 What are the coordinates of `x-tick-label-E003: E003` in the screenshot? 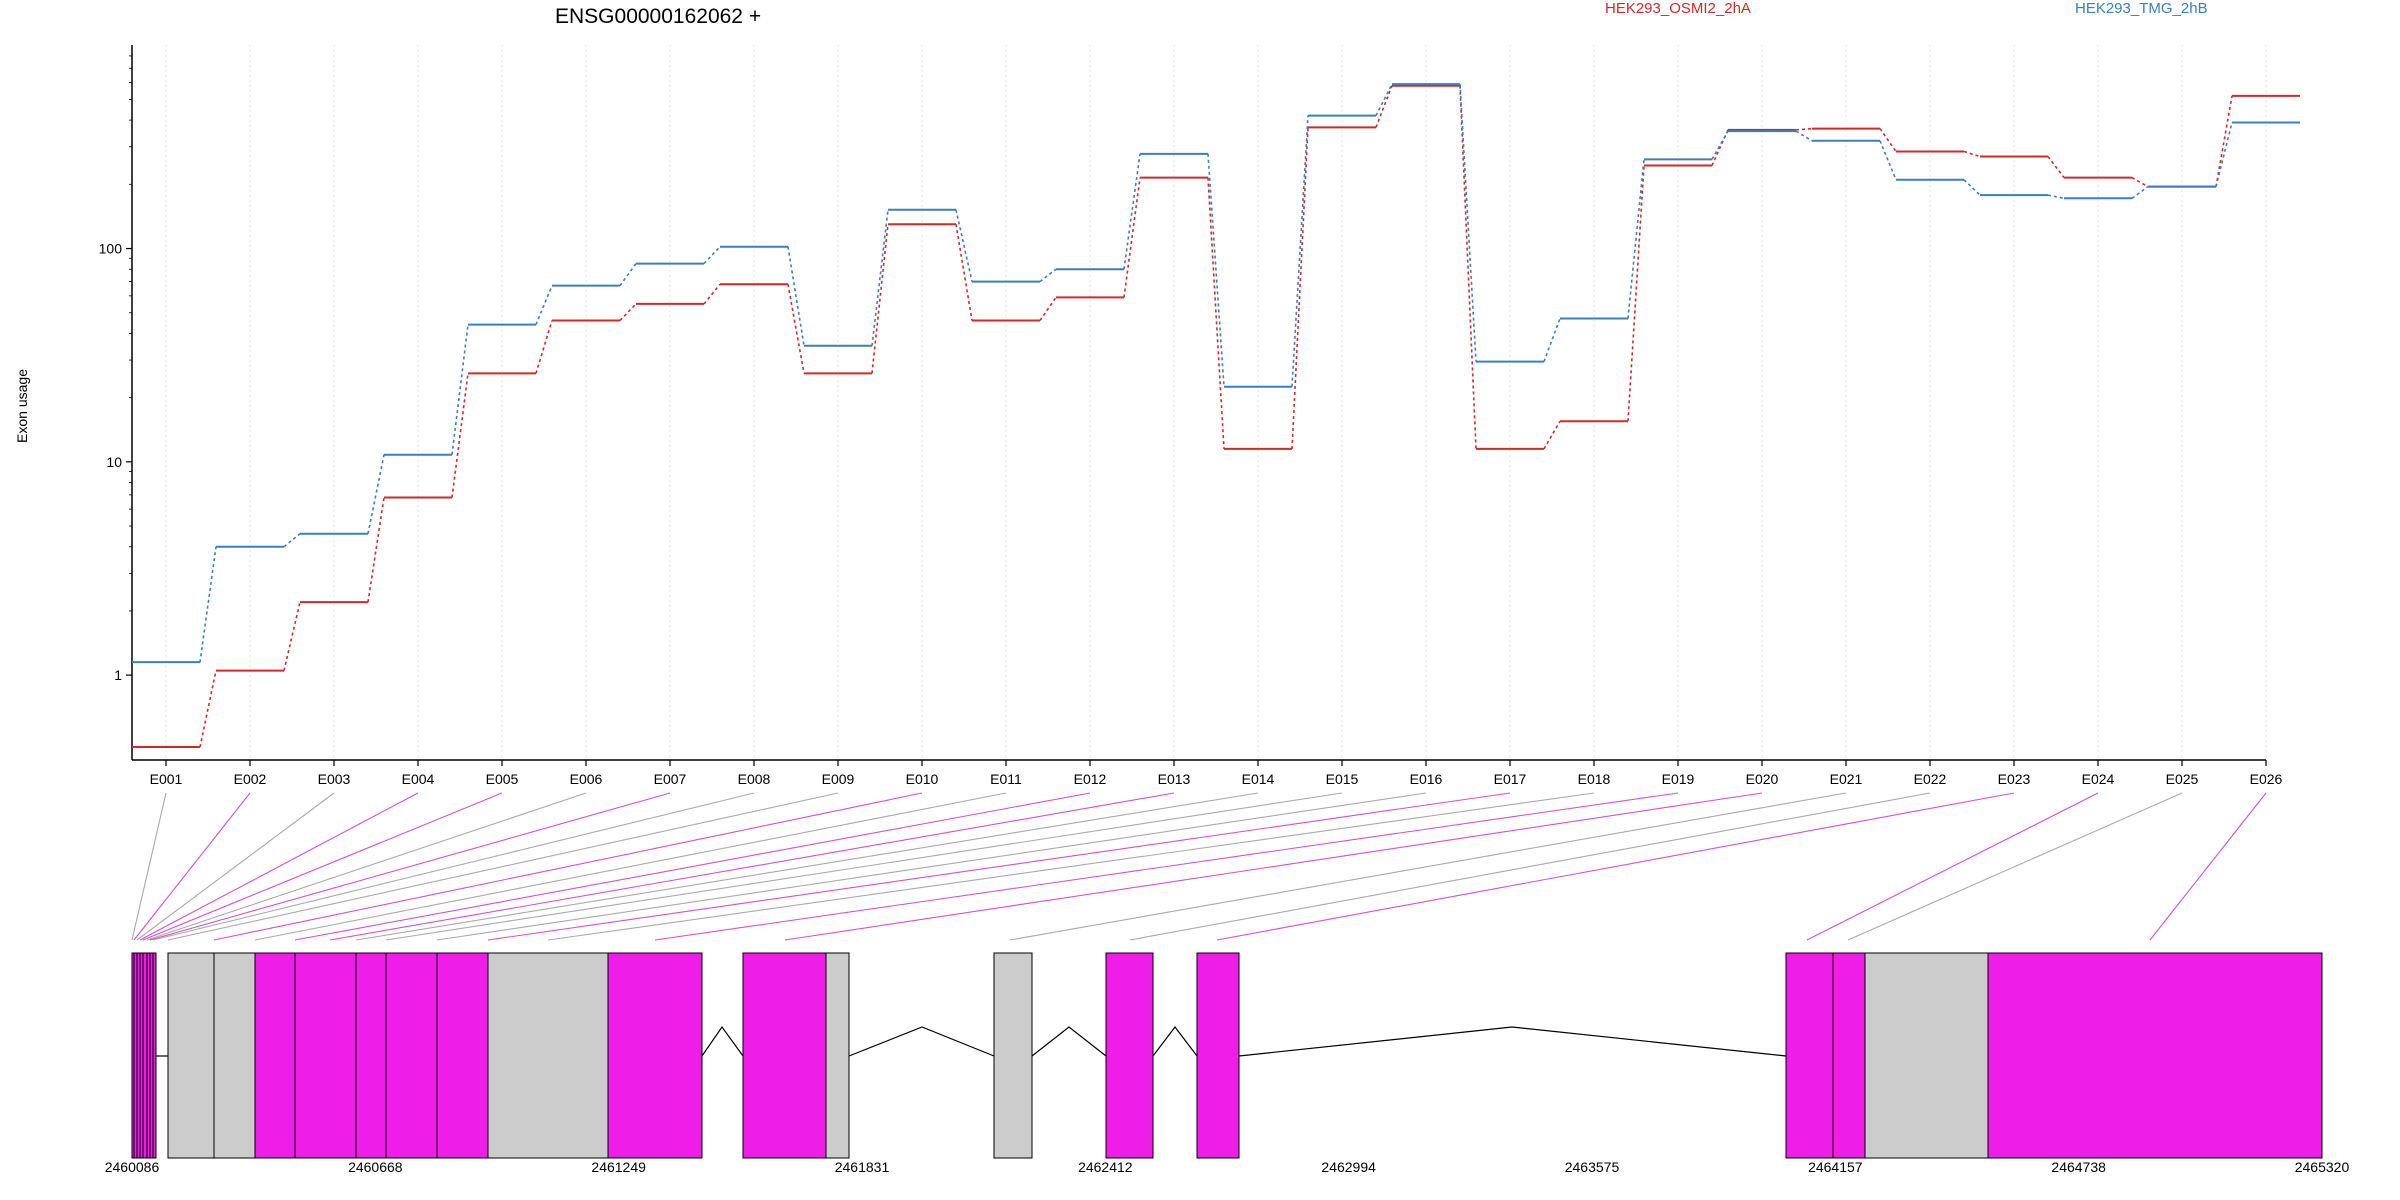 It's located at (334, 779).